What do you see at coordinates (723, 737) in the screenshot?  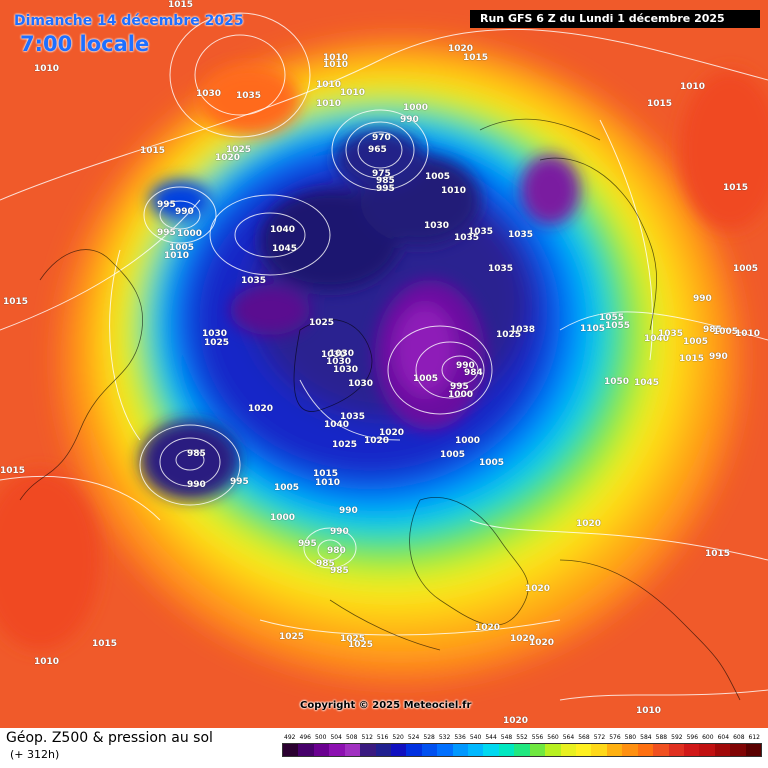 I see `scale-label: 604` at bounding box center [723, 737].